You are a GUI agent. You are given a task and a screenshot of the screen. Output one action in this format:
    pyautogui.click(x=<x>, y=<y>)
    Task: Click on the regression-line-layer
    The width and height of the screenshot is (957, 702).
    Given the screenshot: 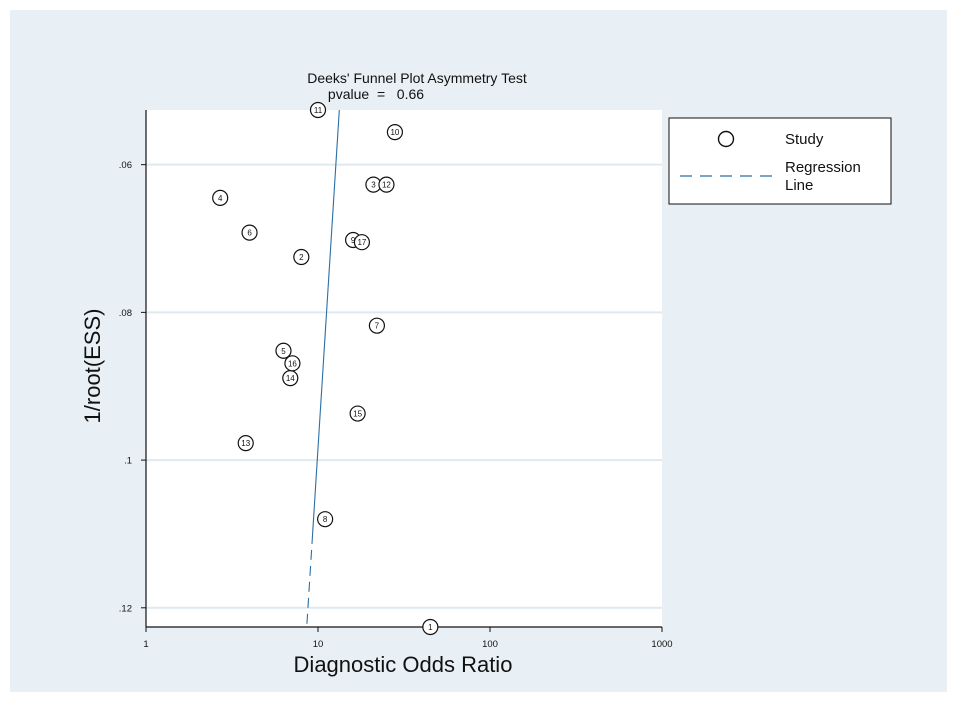 What is the action you would take?
    pyautogui.click(x=323, y=368)
    